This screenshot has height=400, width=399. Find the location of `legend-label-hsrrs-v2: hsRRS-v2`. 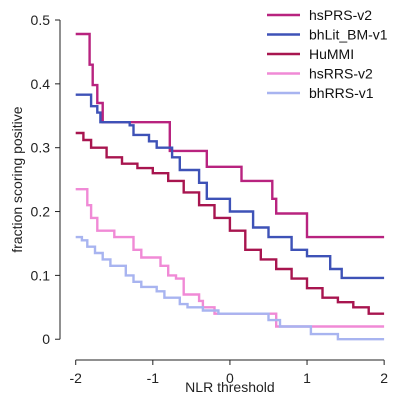

legend-label-hsrrs-v2: hsRRS-v2 is located at coordinates (341, 74).